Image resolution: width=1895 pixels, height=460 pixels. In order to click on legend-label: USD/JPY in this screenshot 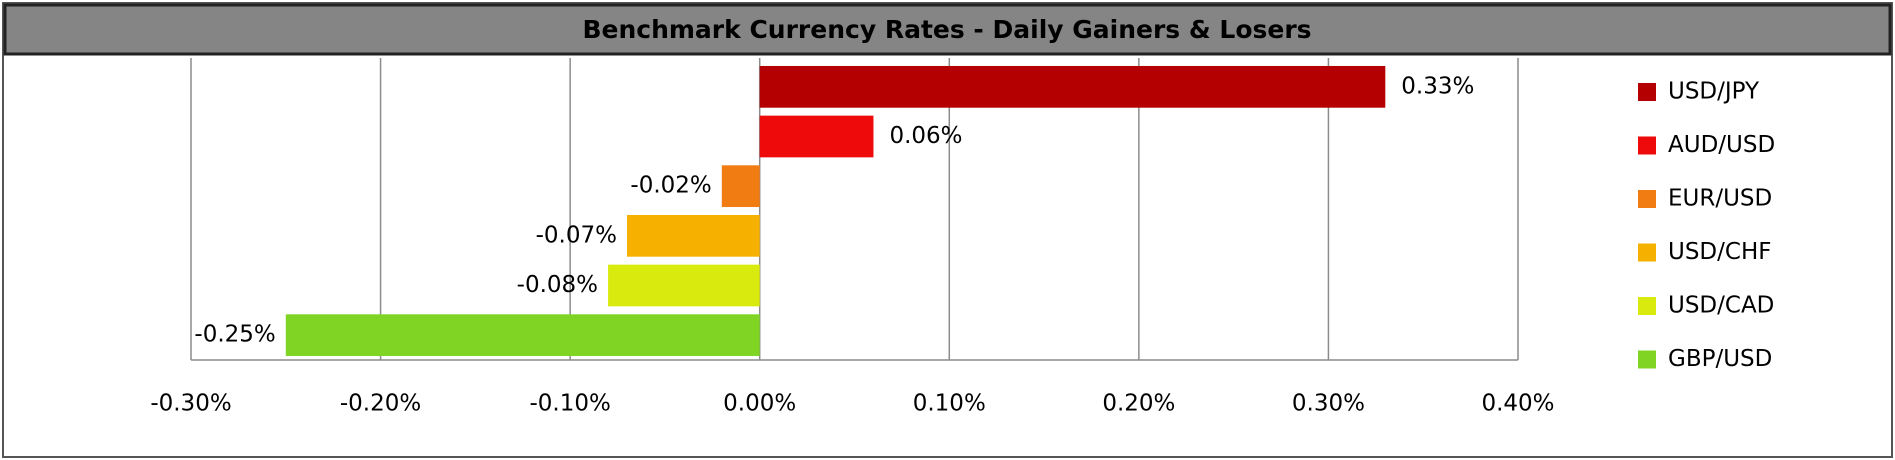, I will do `click(1714, 92)`.